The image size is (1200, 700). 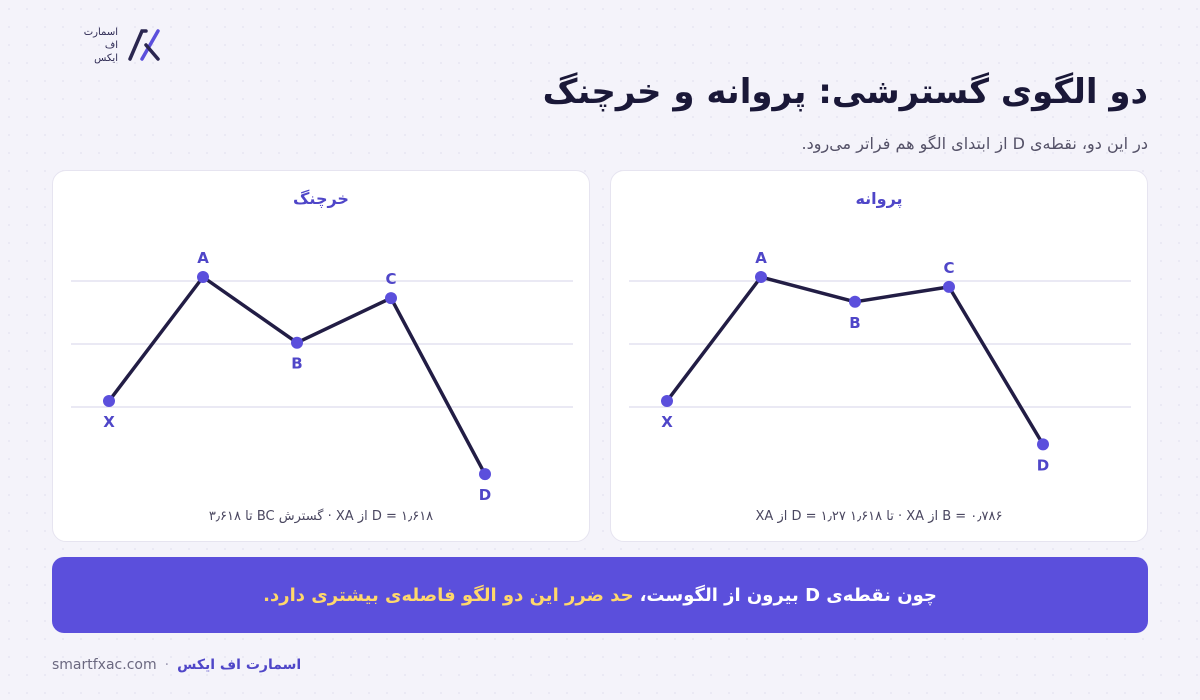 What do you see at coordinates (239, 665) in the screenshot?
I see `footer-brand: اسمارت اف ایکس` at bounding box center [239, 665].